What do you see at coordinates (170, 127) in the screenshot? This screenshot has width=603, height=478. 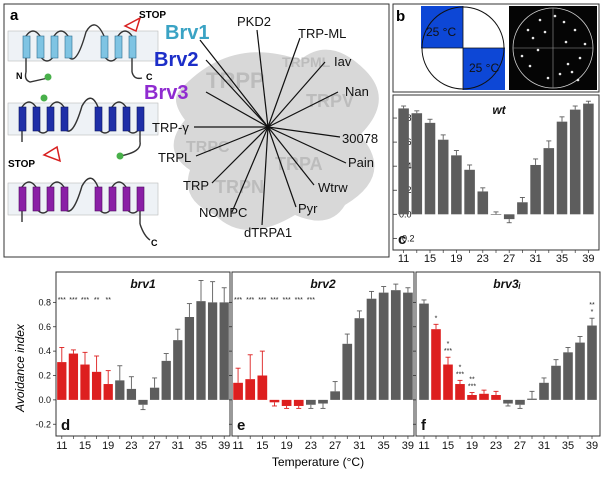 I see `leaf-trpg: TRP-γ` at bounding box center [170, 127].